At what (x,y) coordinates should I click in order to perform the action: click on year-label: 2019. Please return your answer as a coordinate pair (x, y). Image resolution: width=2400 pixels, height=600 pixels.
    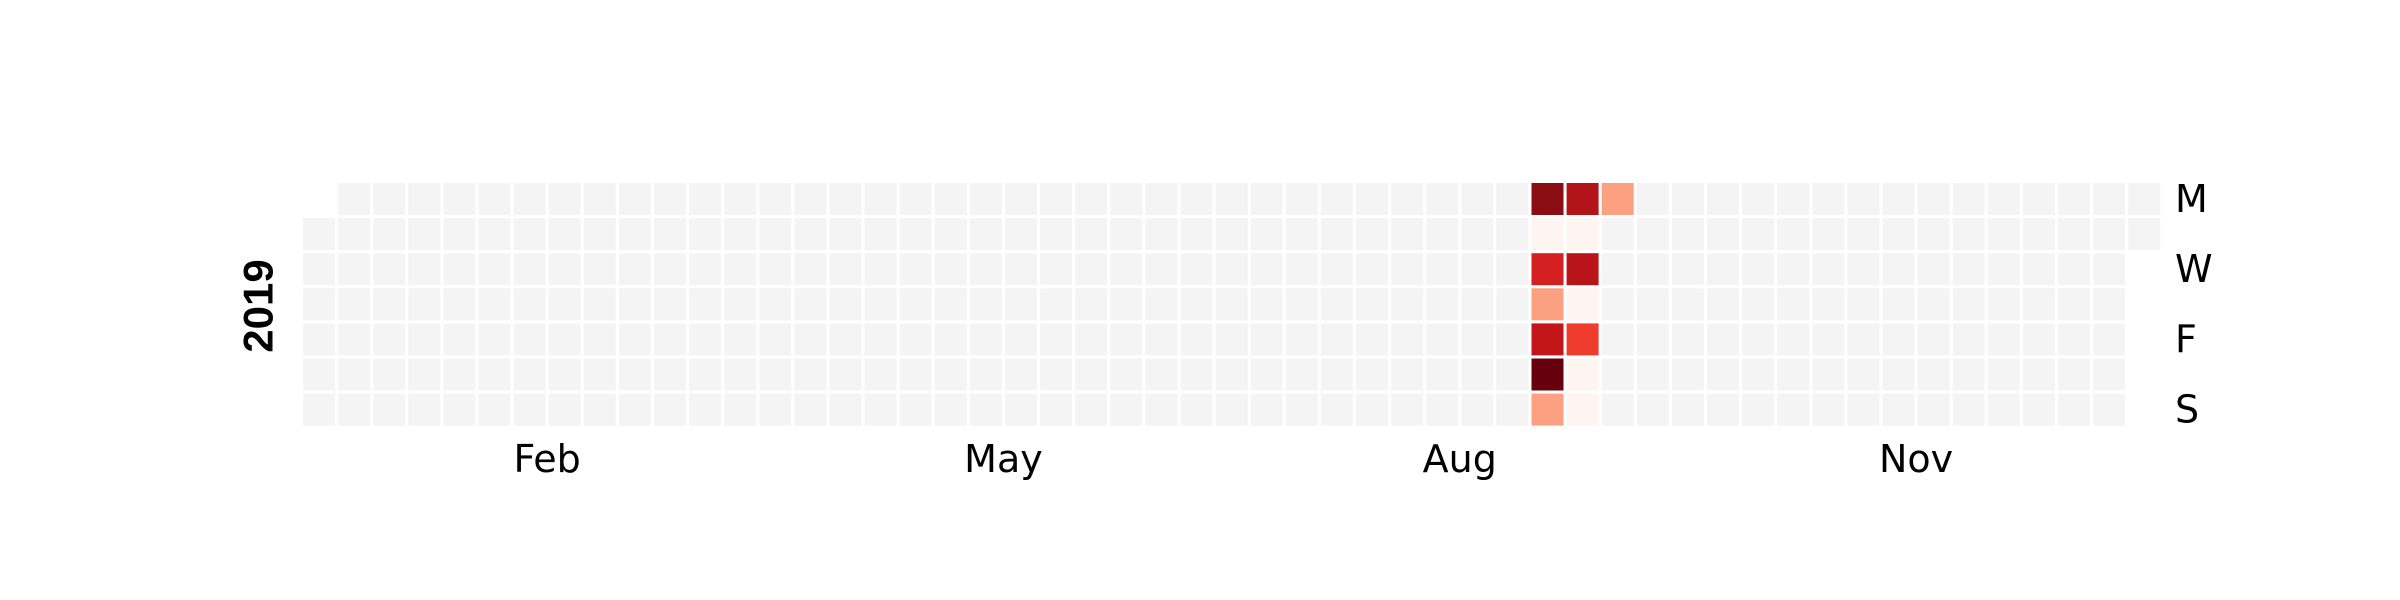
    Looking at the image, I should click on (258, 305).